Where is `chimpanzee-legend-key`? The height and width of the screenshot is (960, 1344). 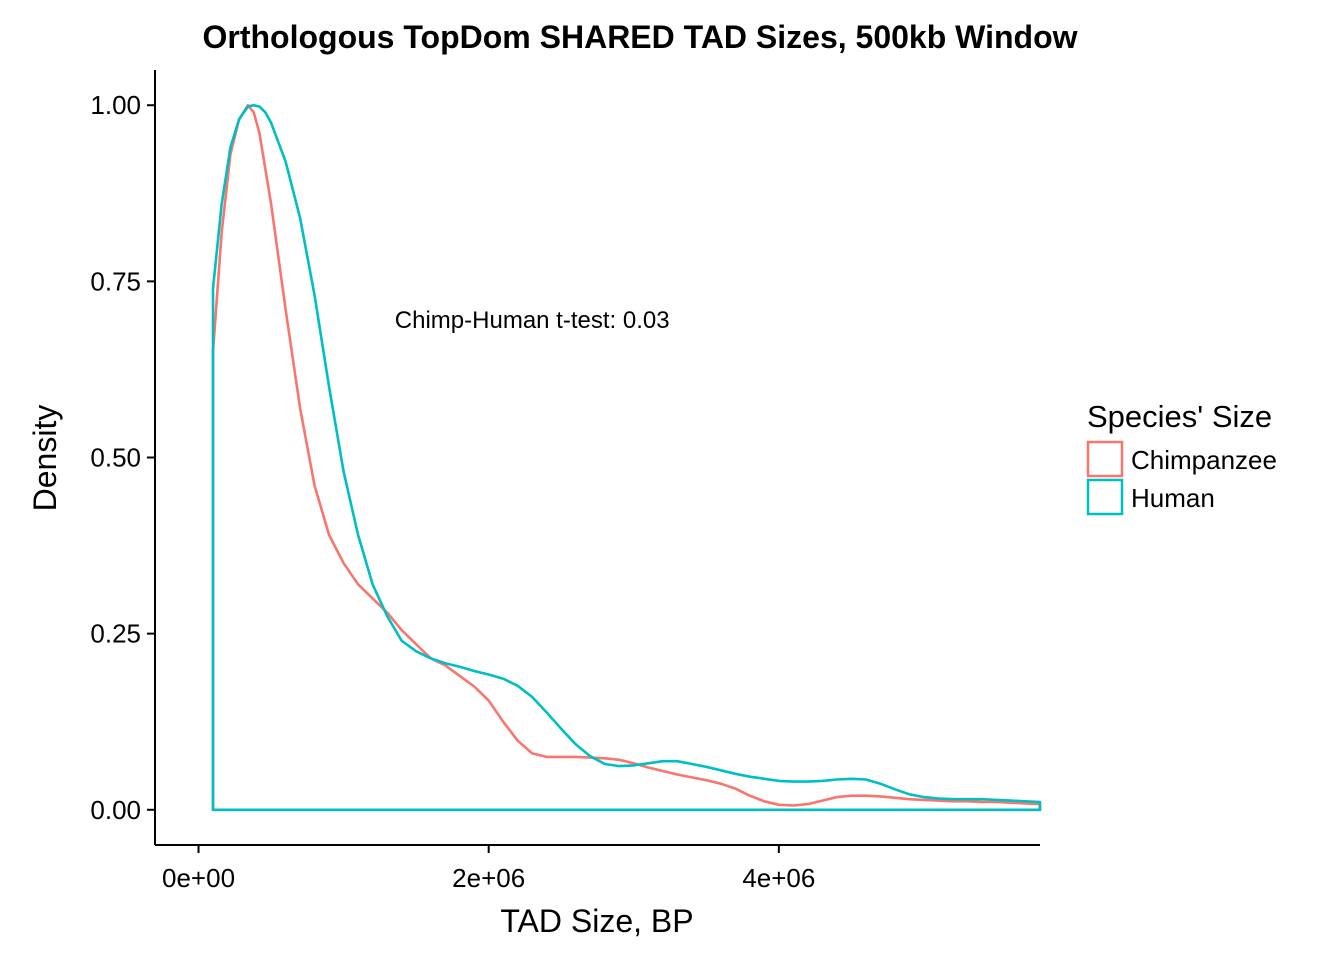
chimpanzee-legend-key is located at coordinates (1105, 459).